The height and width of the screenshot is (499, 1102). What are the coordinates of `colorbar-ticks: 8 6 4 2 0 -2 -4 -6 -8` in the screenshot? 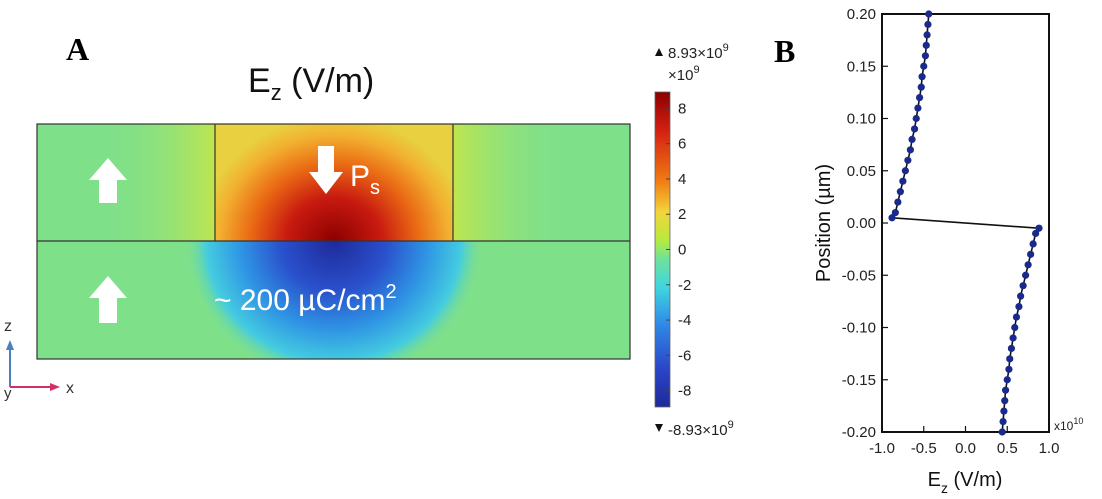 It's located at (678, 250).